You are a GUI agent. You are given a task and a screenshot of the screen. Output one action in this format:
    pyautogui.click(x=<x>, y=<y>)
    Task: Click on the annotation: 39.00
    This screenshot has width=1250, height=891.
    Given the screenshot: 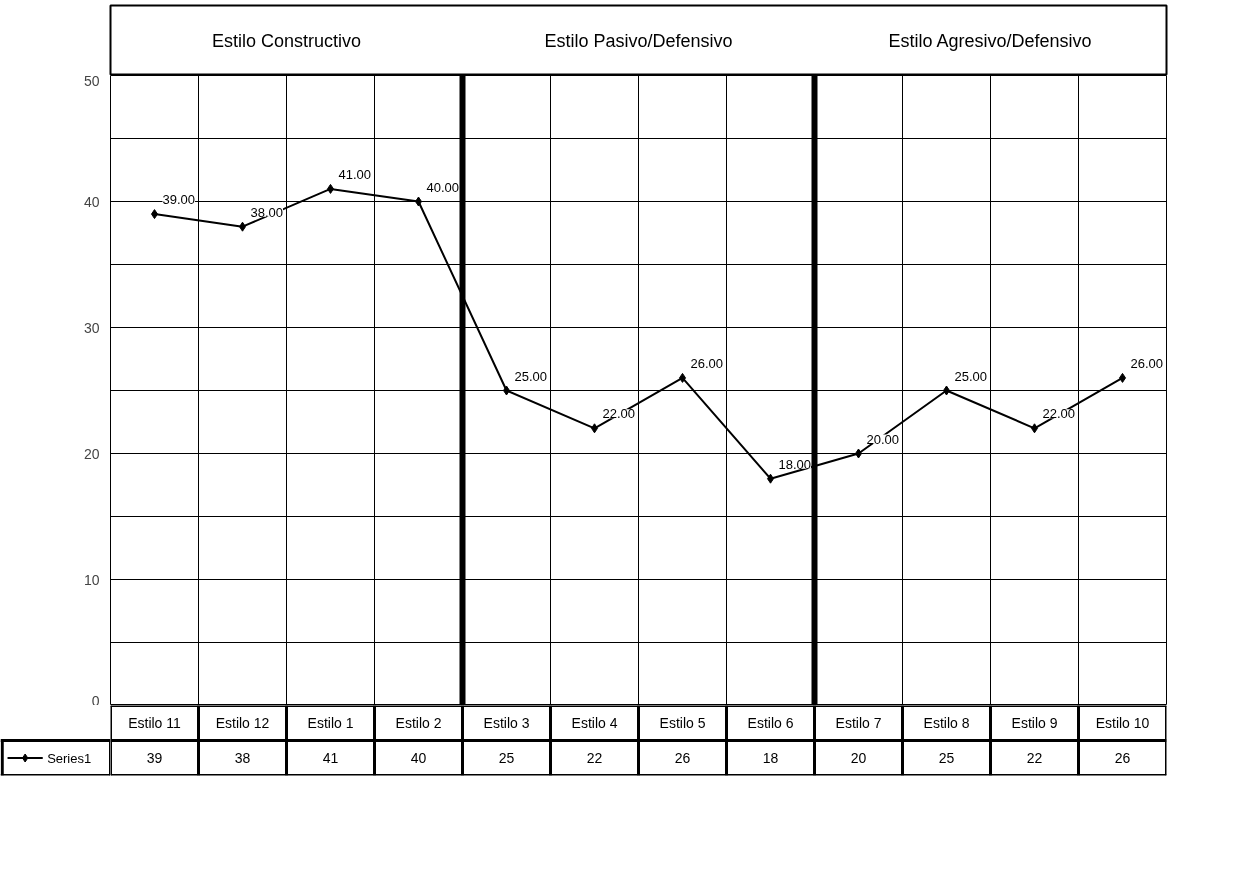 What is the action you would take?
    pyautogui.click(x=179, y=200)
    